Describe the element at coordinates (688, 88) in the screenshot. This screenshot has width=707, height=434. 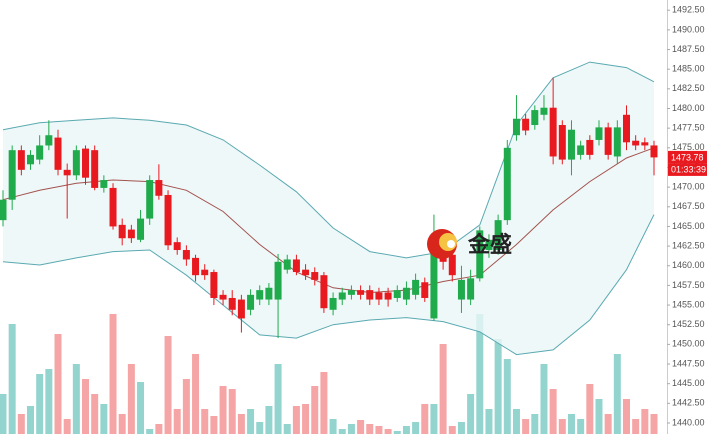
I see `y-tick-label: 1482.50` at that location.